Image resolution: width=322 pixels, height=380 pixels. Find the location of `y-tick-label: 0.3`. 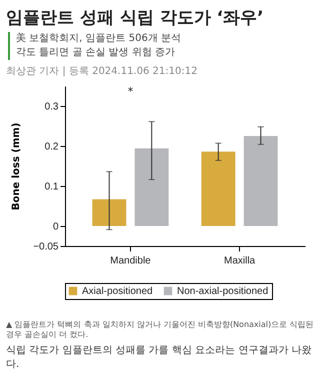

y-tick-label: 0.3 is located at coordinates (51, 107).